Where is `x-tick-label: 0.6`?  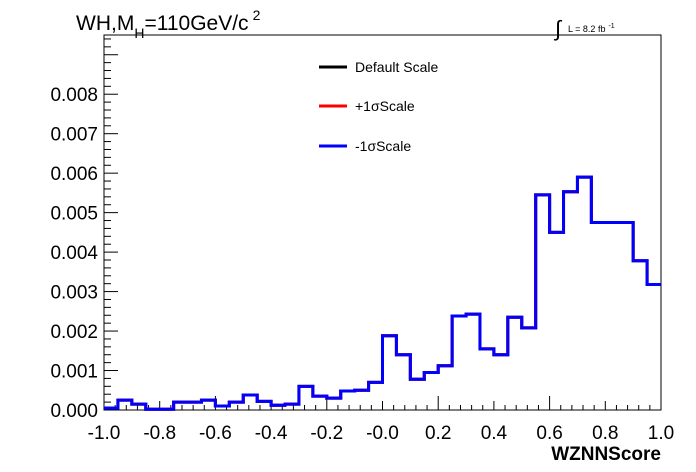 x-tick-label: 0.6 is located at coordinates (549, 433).